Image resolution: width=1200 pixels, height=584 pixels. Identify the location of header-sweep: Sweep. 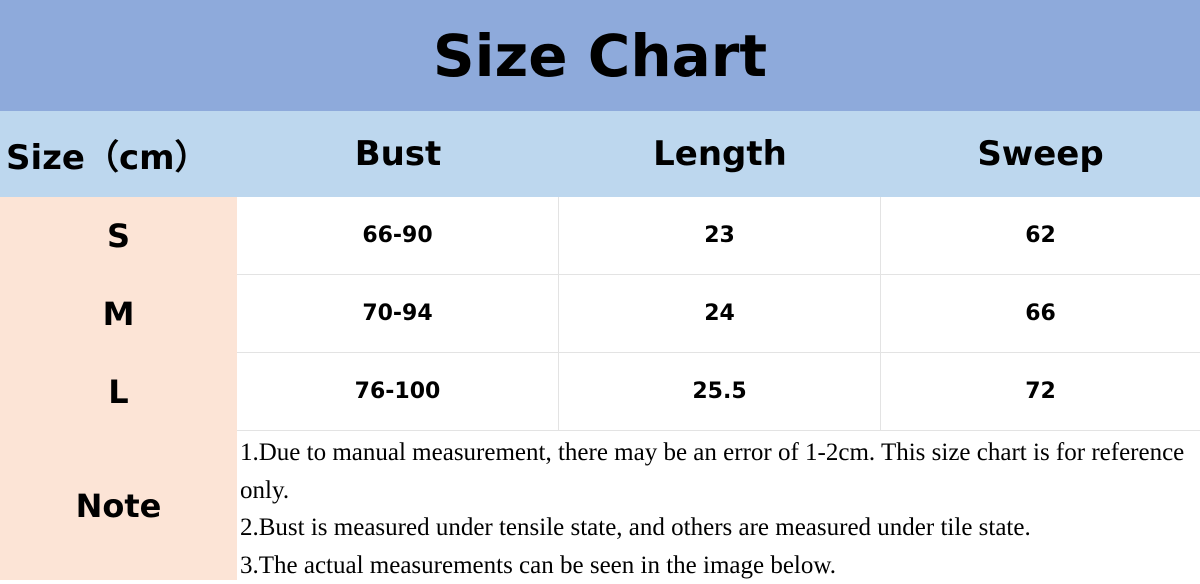
(1040, 154).